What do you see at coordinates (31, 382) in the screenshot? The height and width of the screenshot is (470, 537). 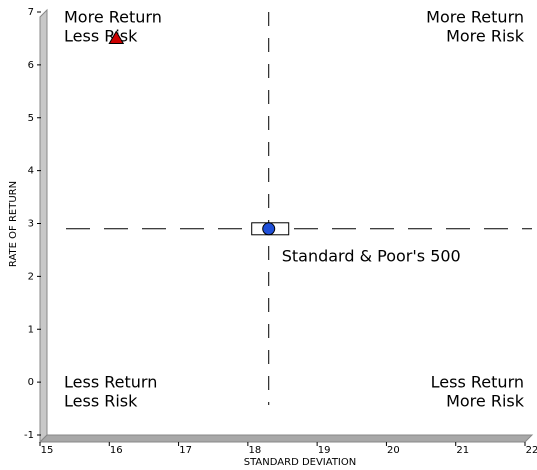 I see `y-tick-label: 0` at bounding box center [31, 382].